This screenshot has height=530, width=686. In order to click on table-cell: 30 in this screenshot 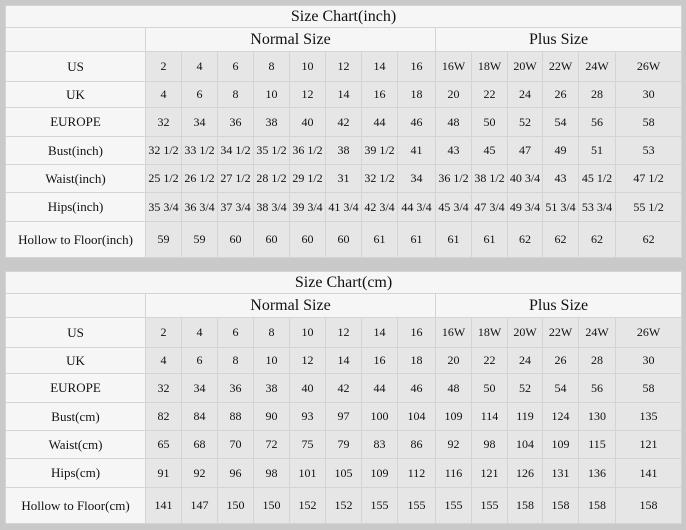, I will do `click(648, 360)`.